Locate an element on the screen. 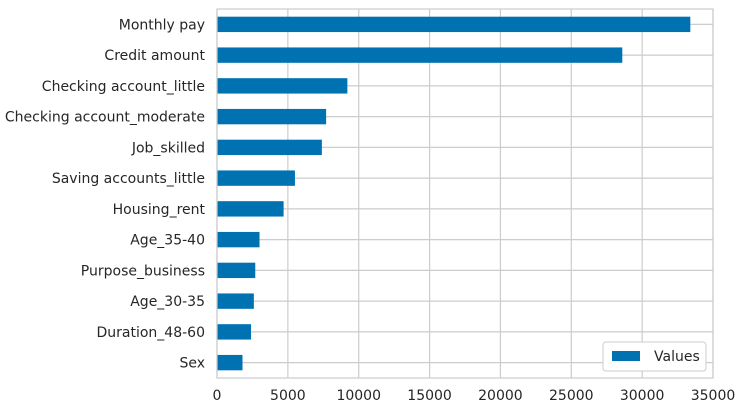 The image size is (743, 416). category-label: Credit amount is located at coordinates (154, 56).